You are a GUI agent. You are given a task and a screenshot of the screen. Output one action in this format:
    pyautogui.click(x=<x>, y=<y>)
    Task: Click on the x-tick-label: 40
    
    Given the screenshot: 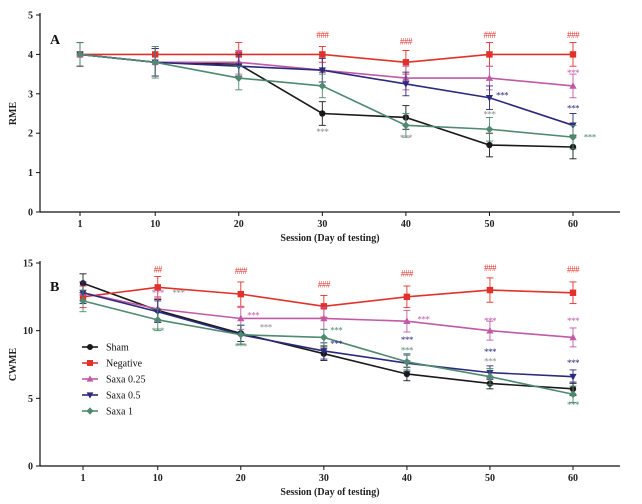 What is the action you would take?
    pyautogui.click(x=406, y=224)
    